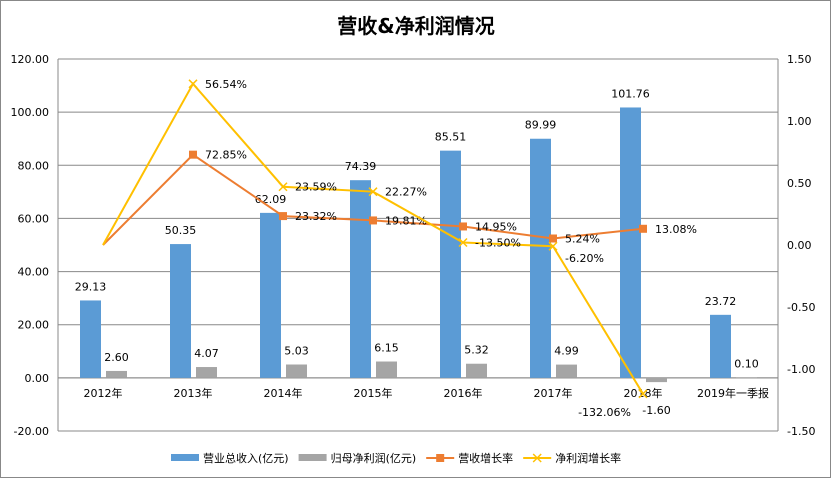 The image size is (831, 478). What do you see at coordinates (463, 393) in the screenshot?
I see `category-label: 2016年` at bounding box center [463, 393].